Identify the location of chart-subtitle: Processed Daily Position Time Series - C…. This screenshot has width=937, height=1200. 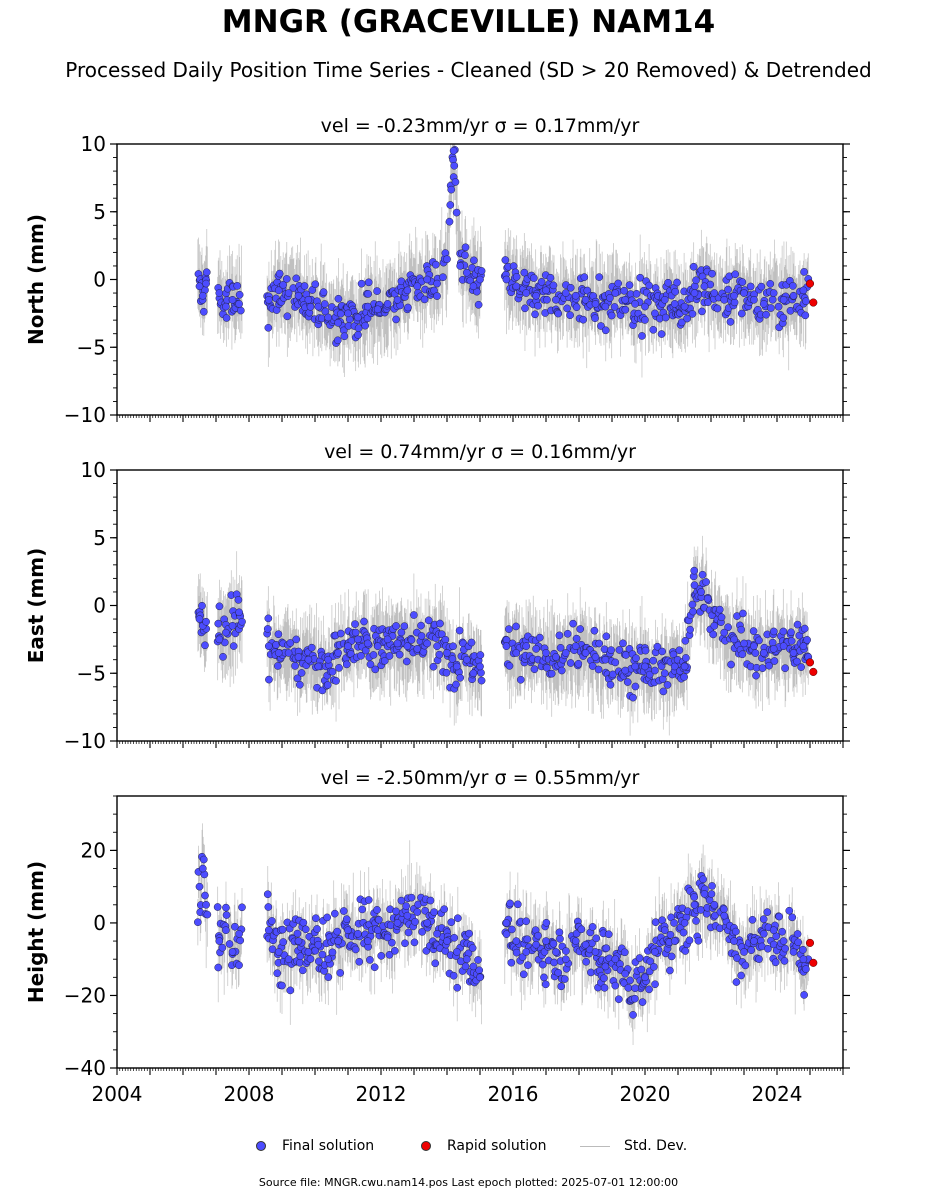
(468, 70).